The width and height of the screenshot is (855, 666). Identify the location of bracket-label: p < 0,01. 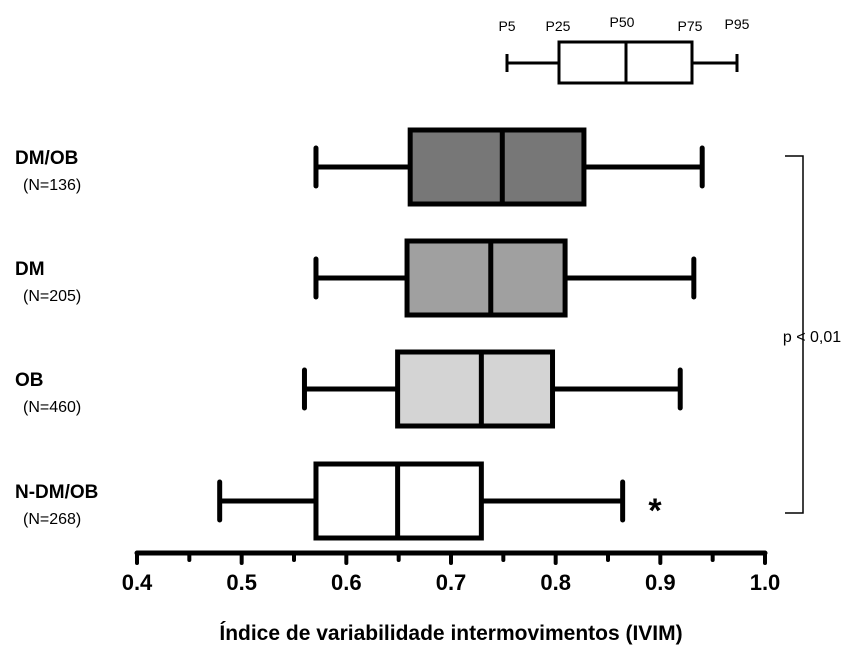
(812, 337).